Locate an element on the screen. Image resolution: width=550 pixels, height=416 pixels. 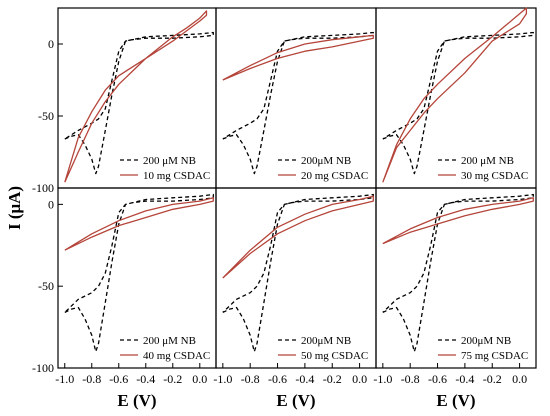
cv-panel-3: 200 μM NB 30 mg CSDAC is located at coordinates (456, 98).